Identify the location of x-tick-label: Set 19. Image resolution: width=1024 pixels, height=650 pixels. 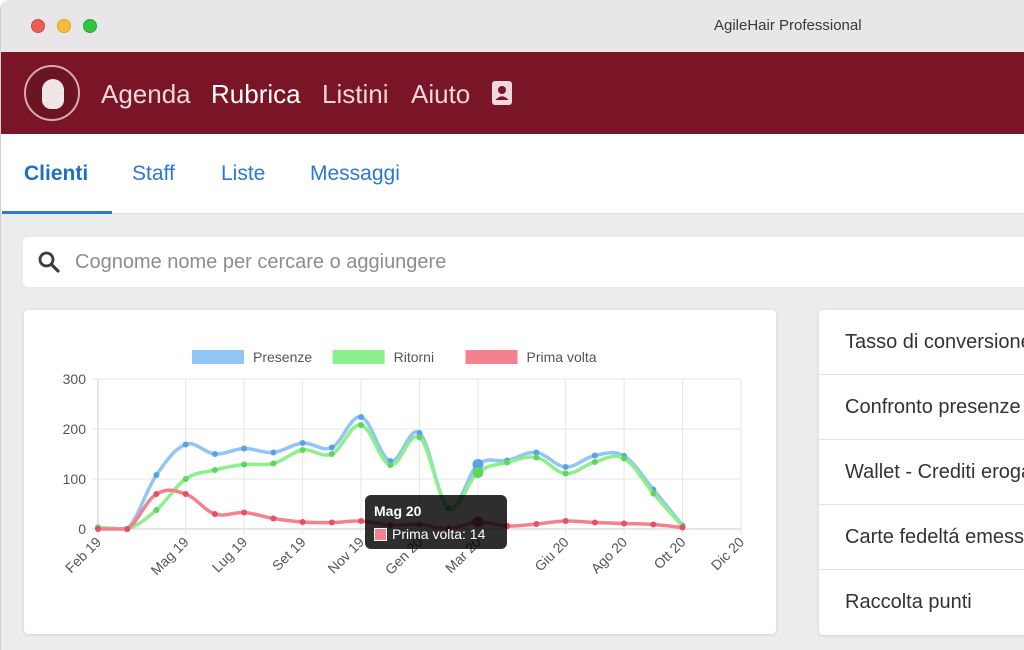
(289, 554).